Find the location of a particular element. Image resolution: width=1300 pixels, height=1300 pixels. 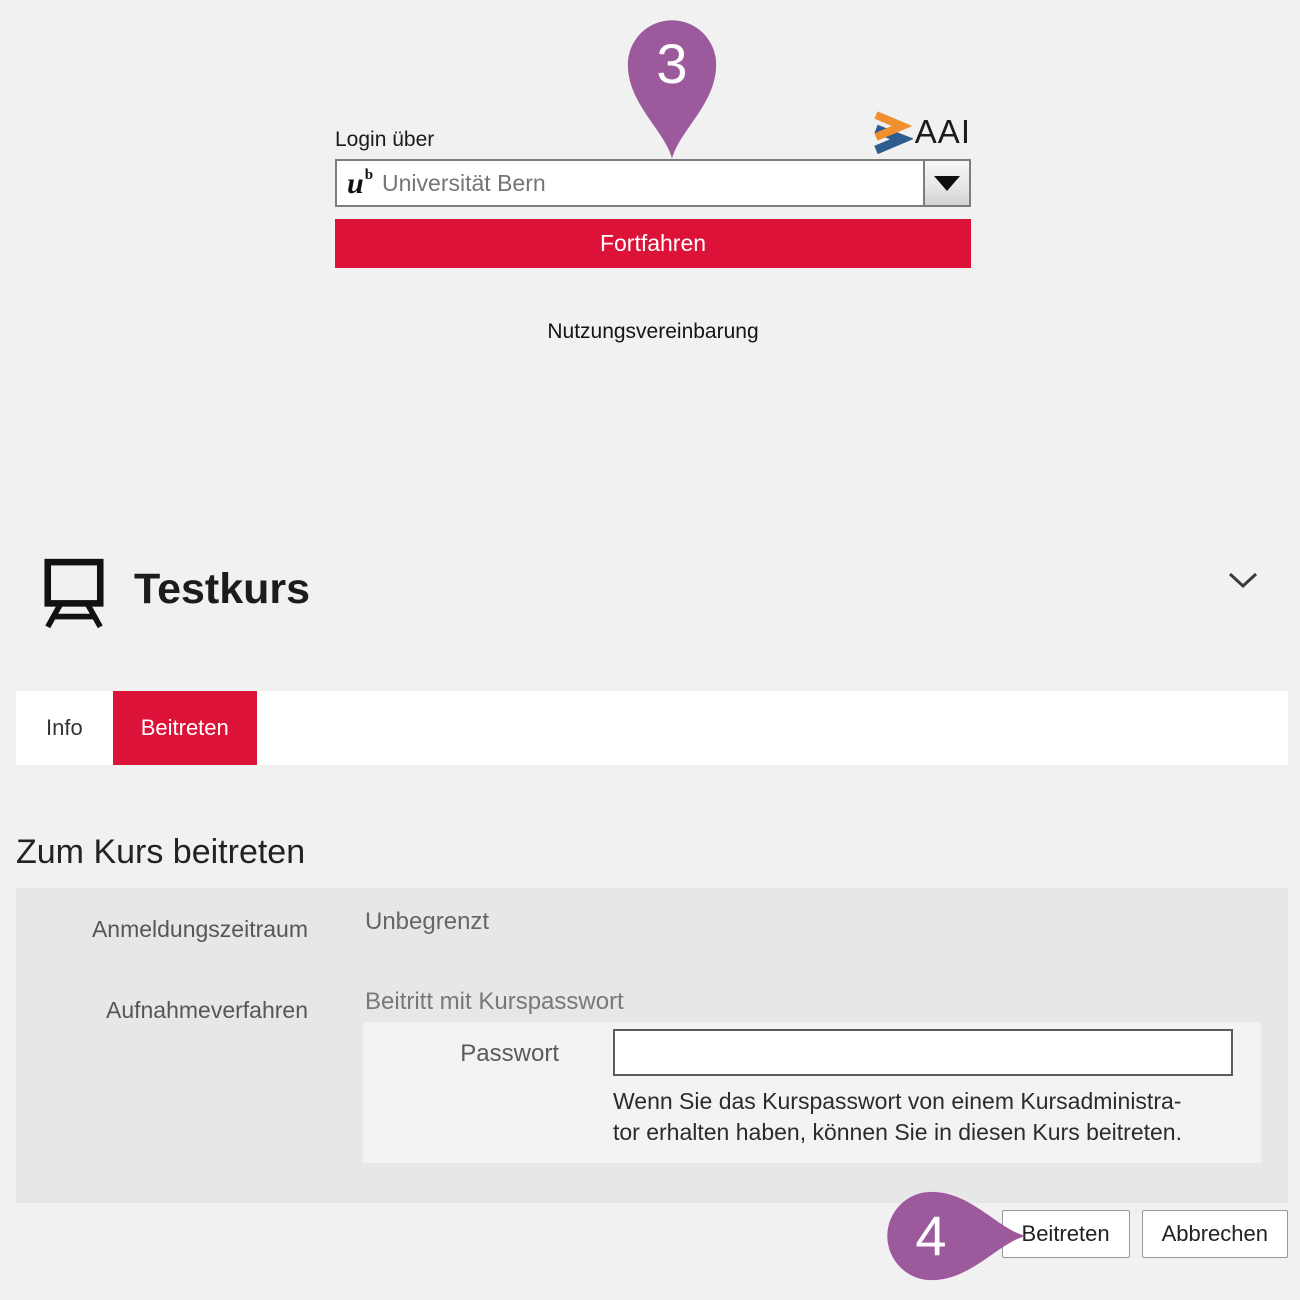

marker-3-pin: 3 is located at coordinates (672, 88).